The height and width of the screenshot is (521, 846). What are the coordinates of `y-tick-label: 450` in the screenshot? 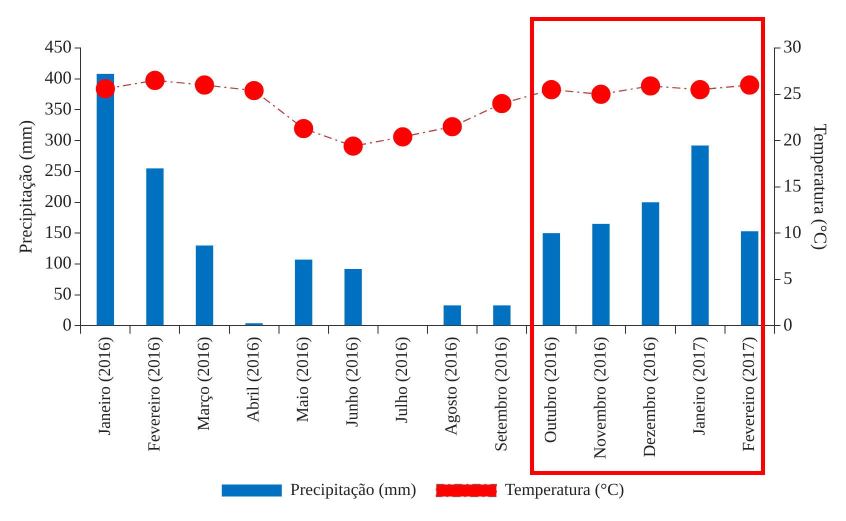 It's located at (58, 46).